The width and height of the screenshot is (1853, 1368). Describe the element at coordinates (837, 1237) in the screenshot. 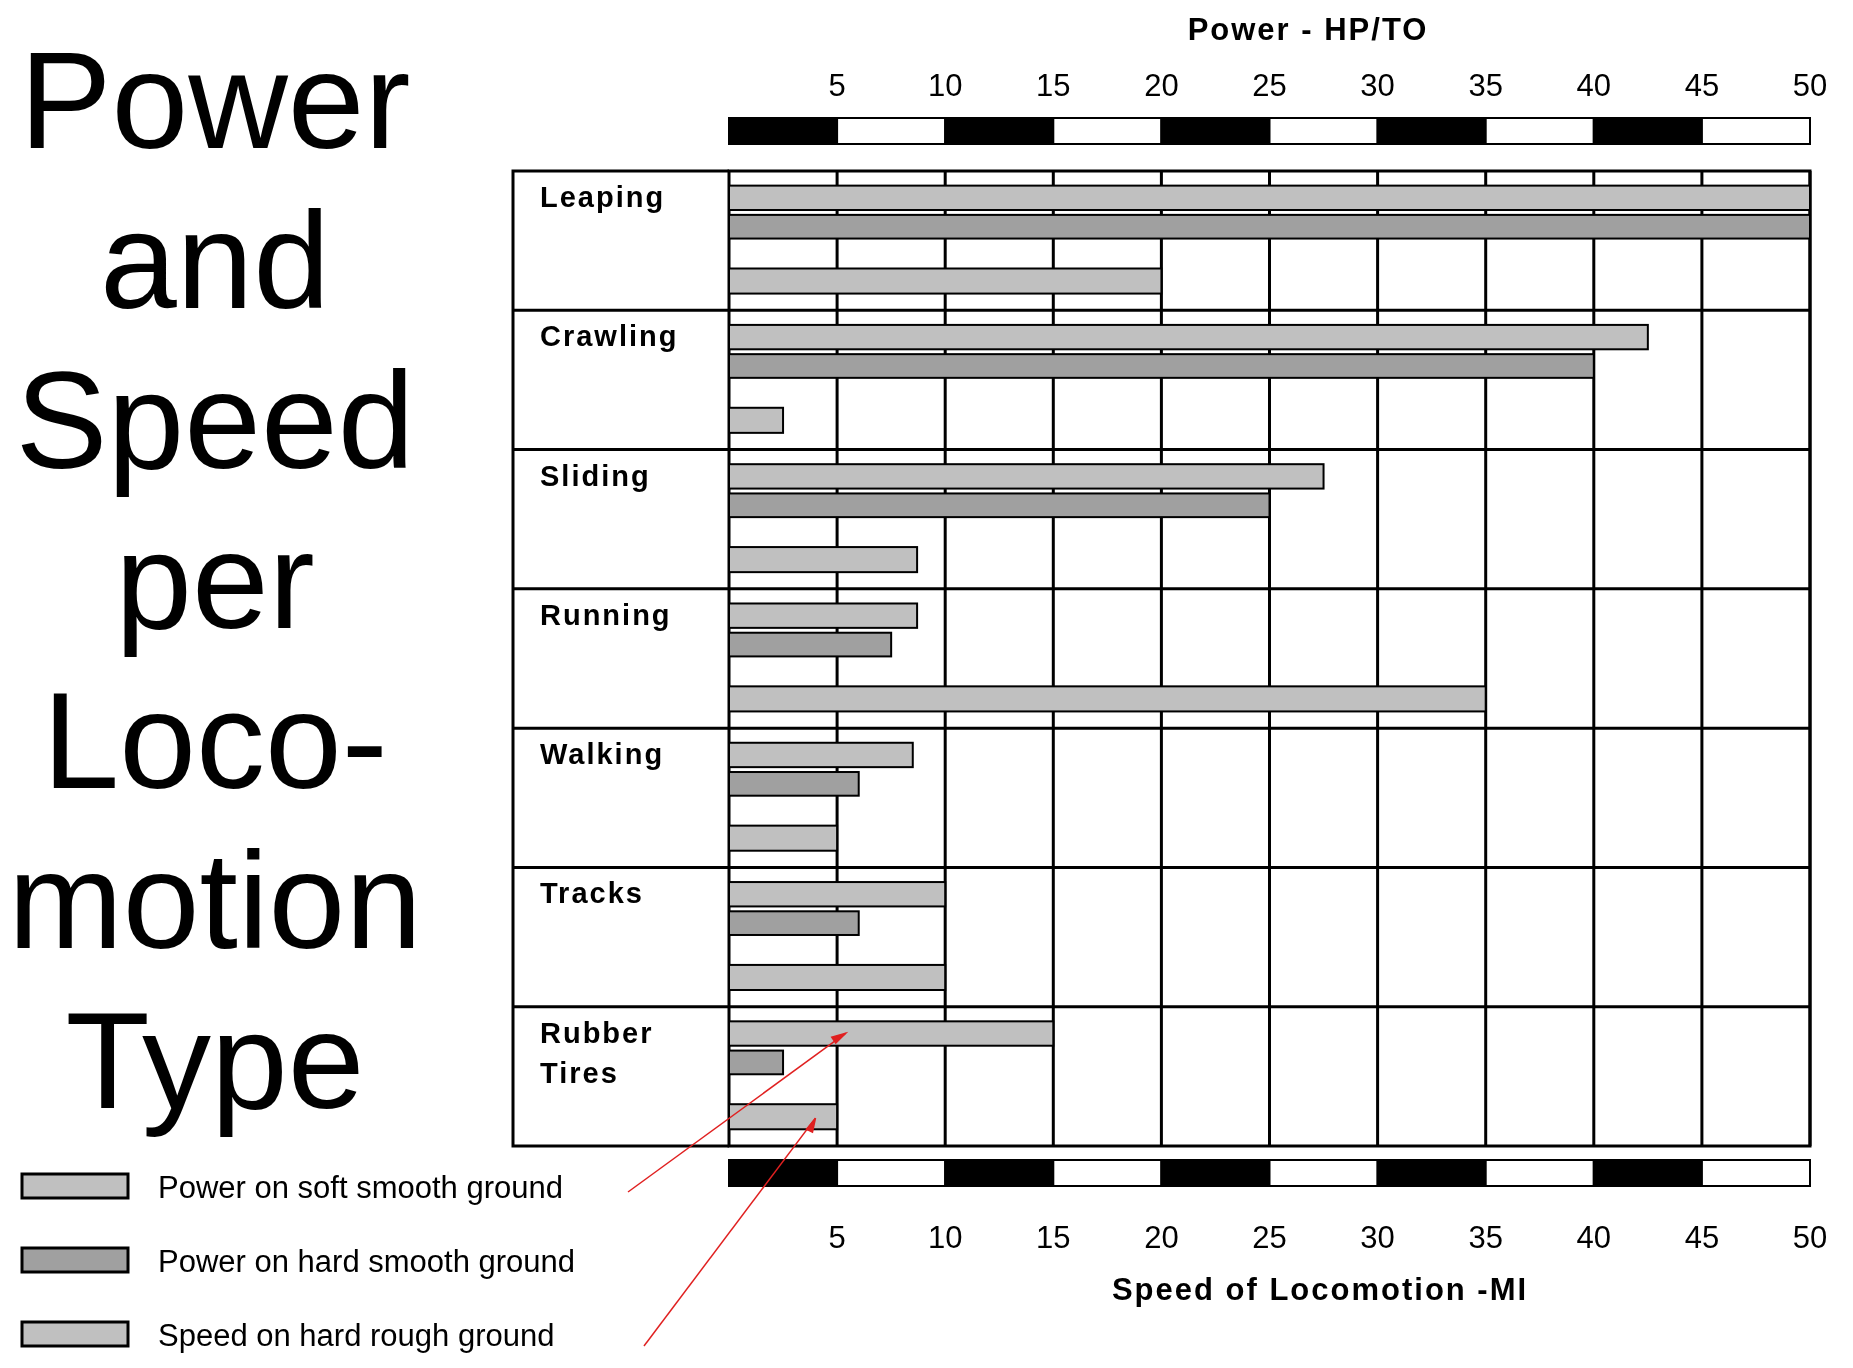

I see `x-tick-label: 5` at that location.